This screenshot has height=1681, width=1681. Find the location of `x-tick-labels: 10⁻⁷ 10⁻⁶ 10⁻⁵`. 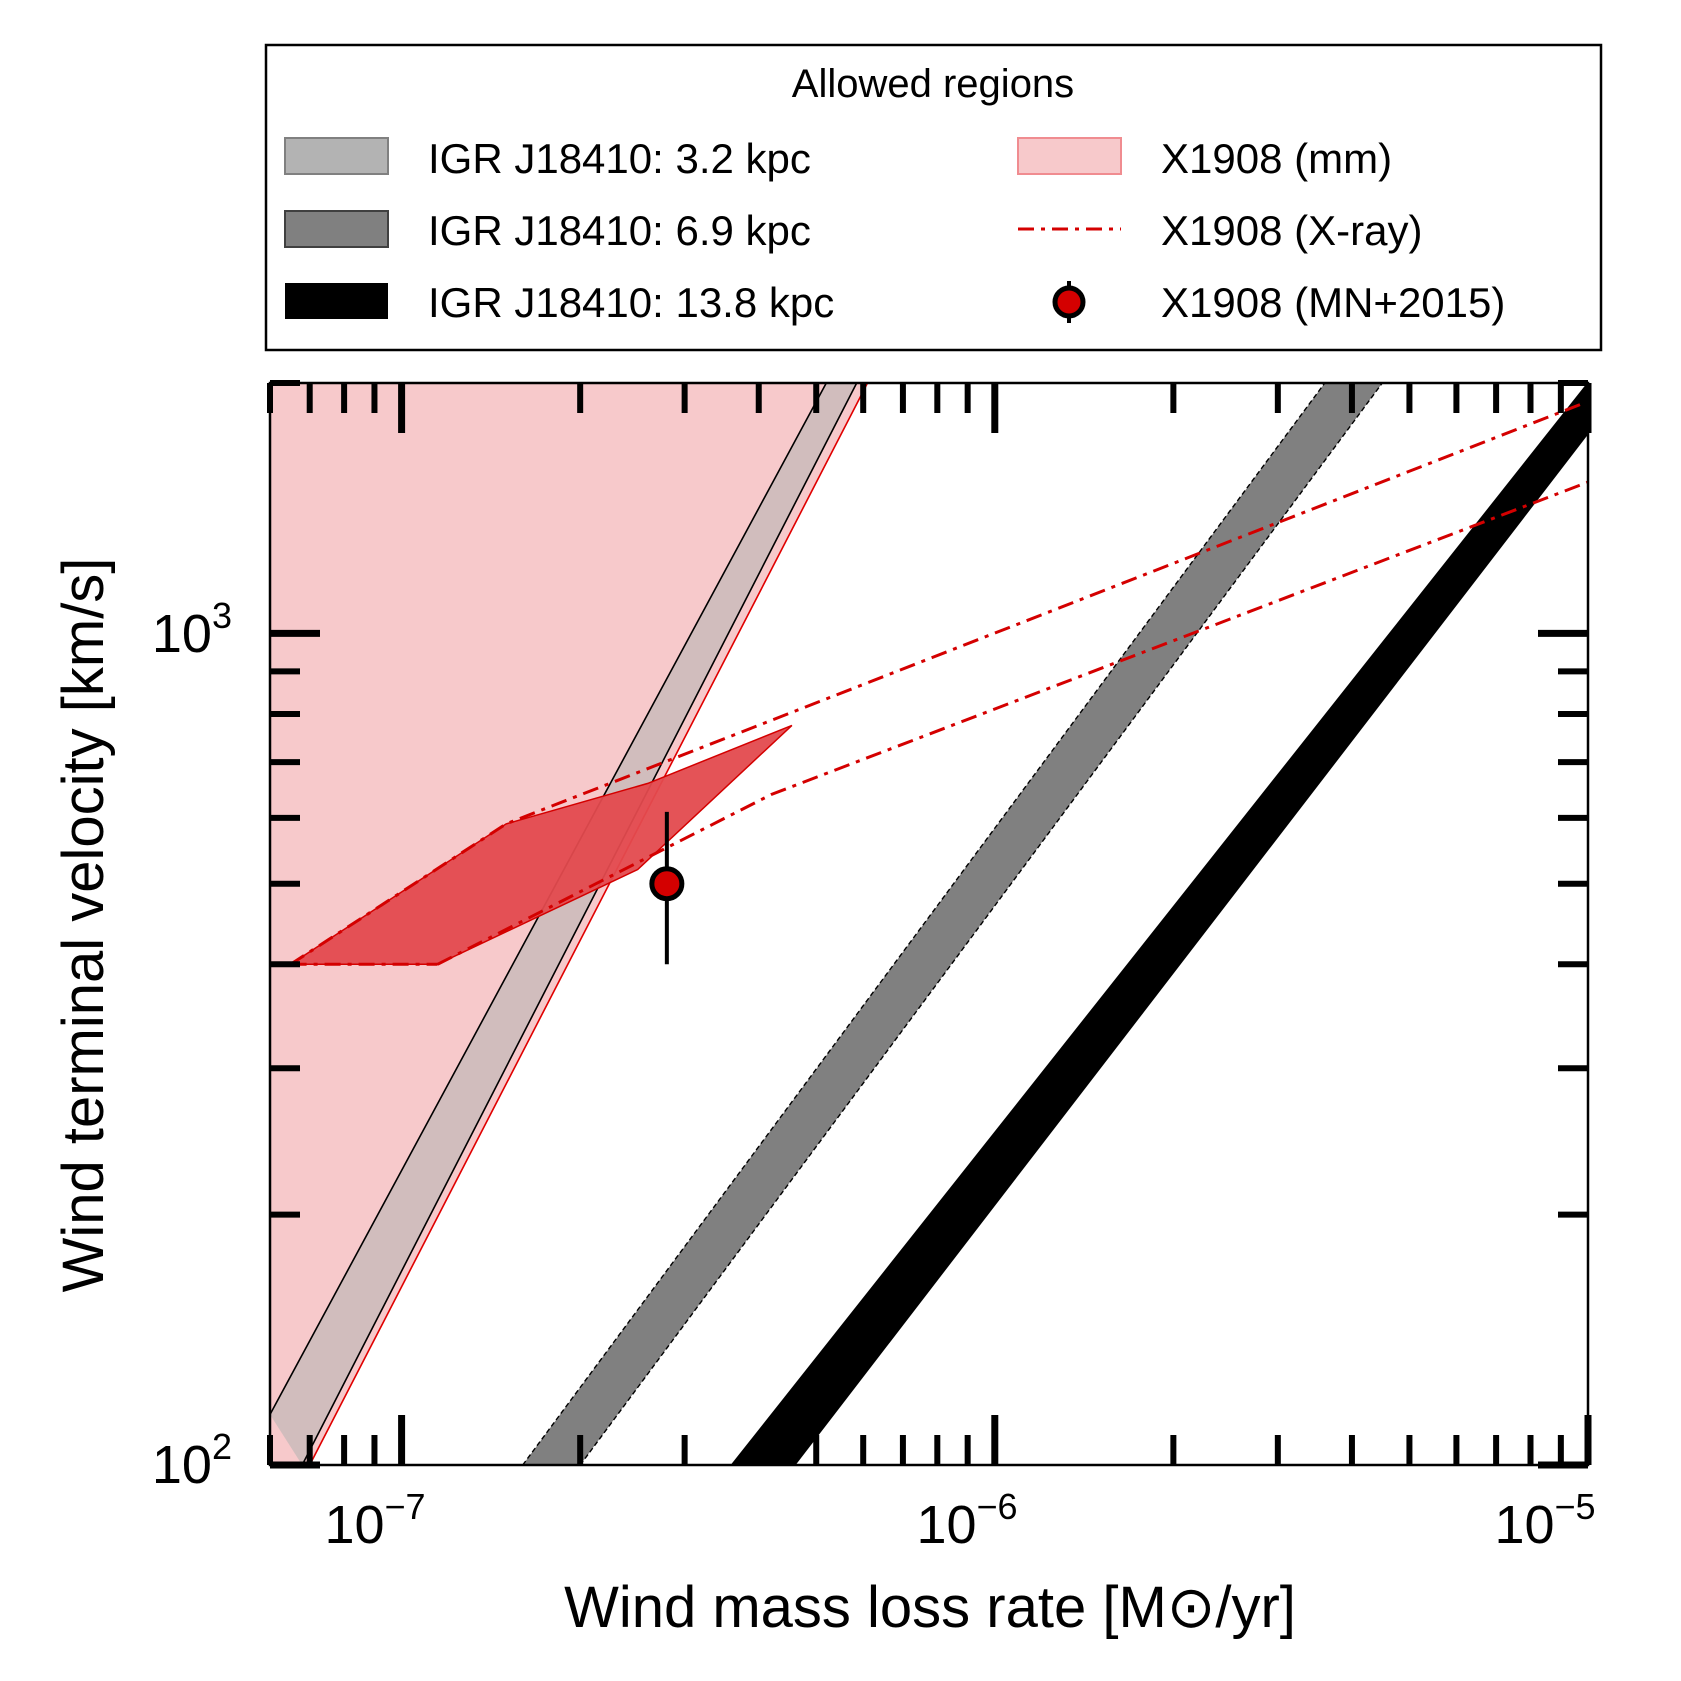

x-tick-labels: 10⁻⁷ 10⁻⁶ 10⁻⁵ is located at coordinates (959, 1520).